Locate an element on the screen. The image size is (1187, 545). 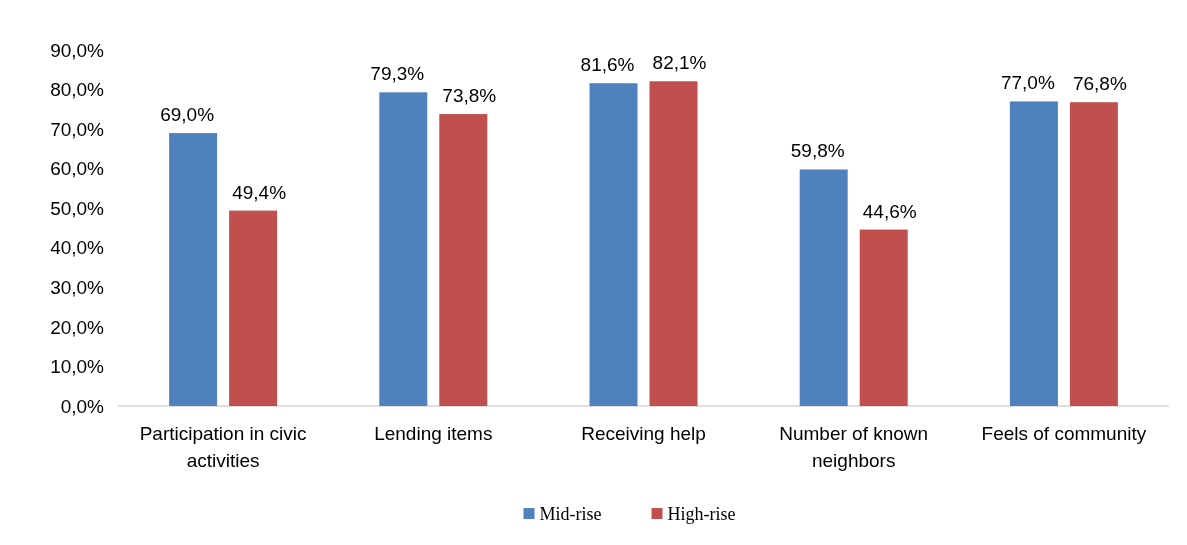
y-tick-label: 50,0% is located at coordinates (77, 208).